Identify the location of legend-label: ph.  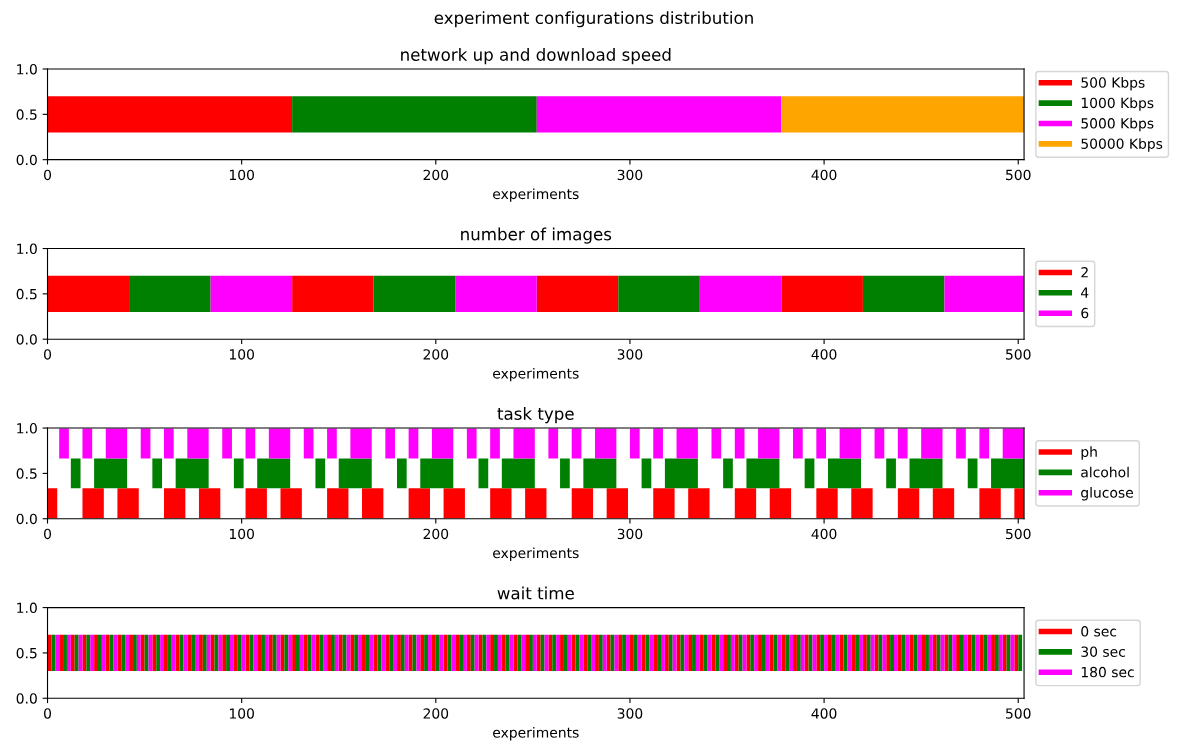
(1089, 453).